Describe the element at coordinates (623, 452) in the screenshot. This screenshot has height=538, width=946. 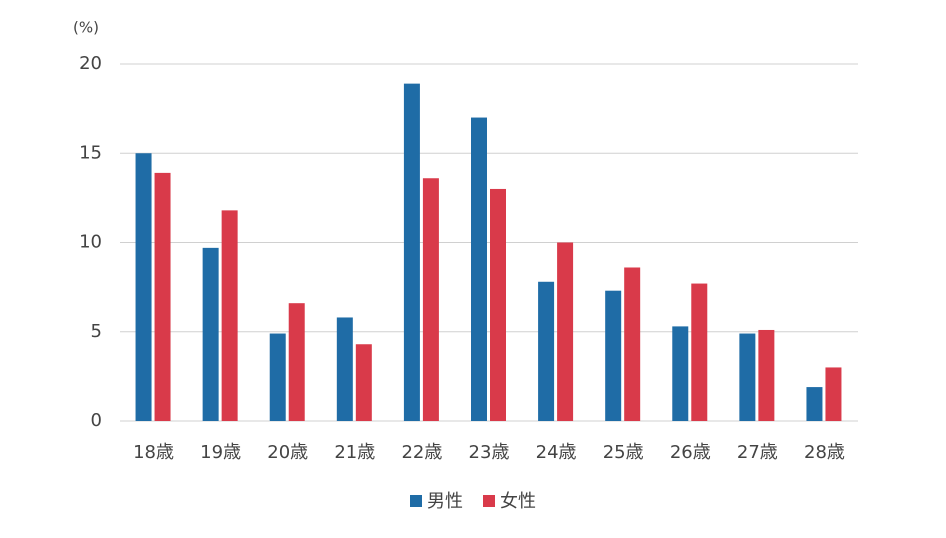
I see `x-tick-label: 25歳` at that location.